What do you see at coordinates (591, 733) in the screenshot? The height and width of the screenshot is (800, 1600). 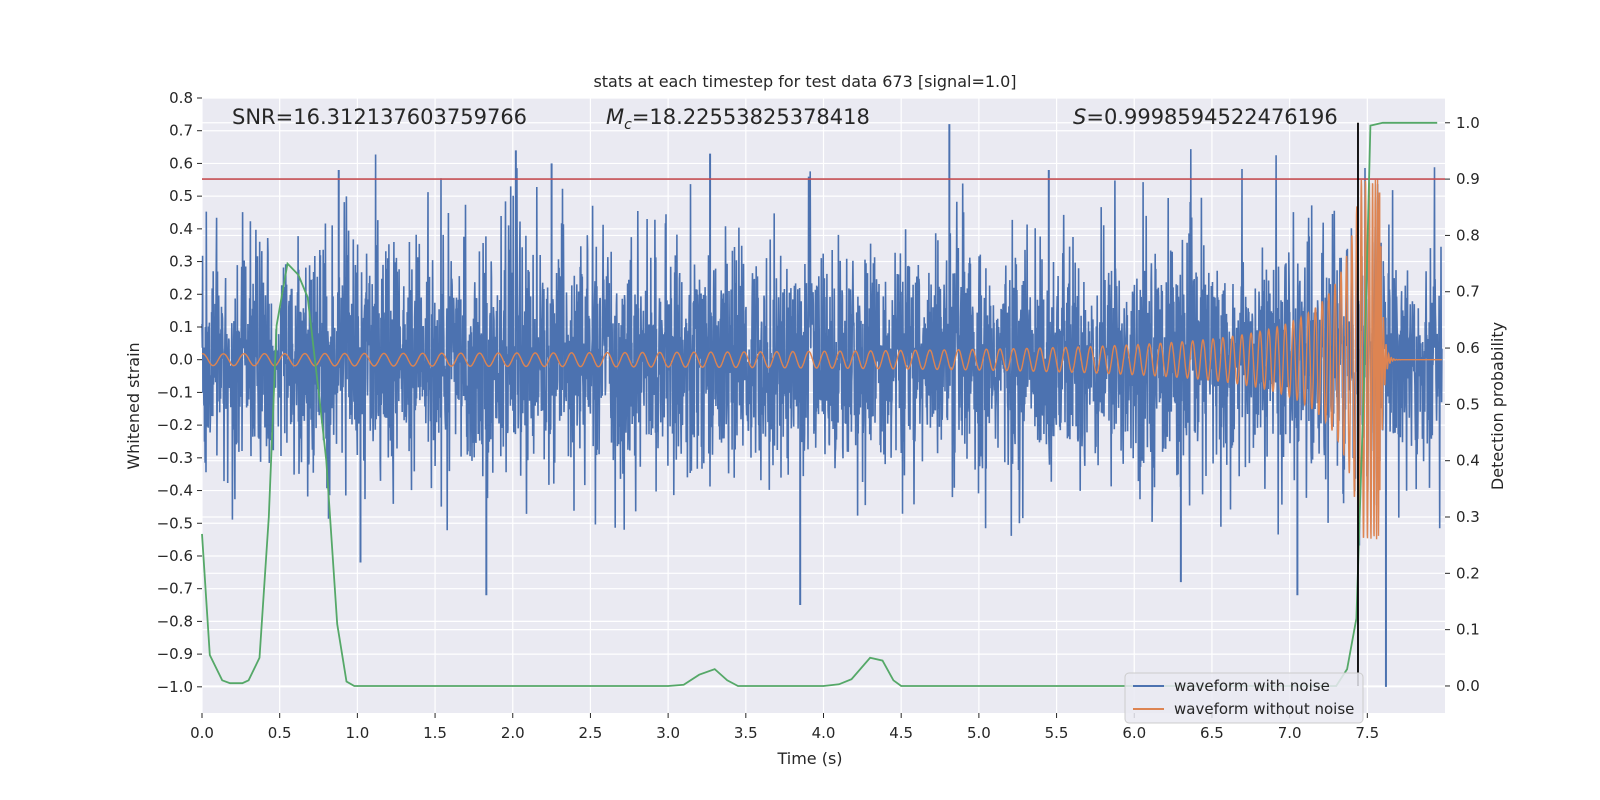 I see `x-tick-label: 2.5` at bounding box center [591, 733].